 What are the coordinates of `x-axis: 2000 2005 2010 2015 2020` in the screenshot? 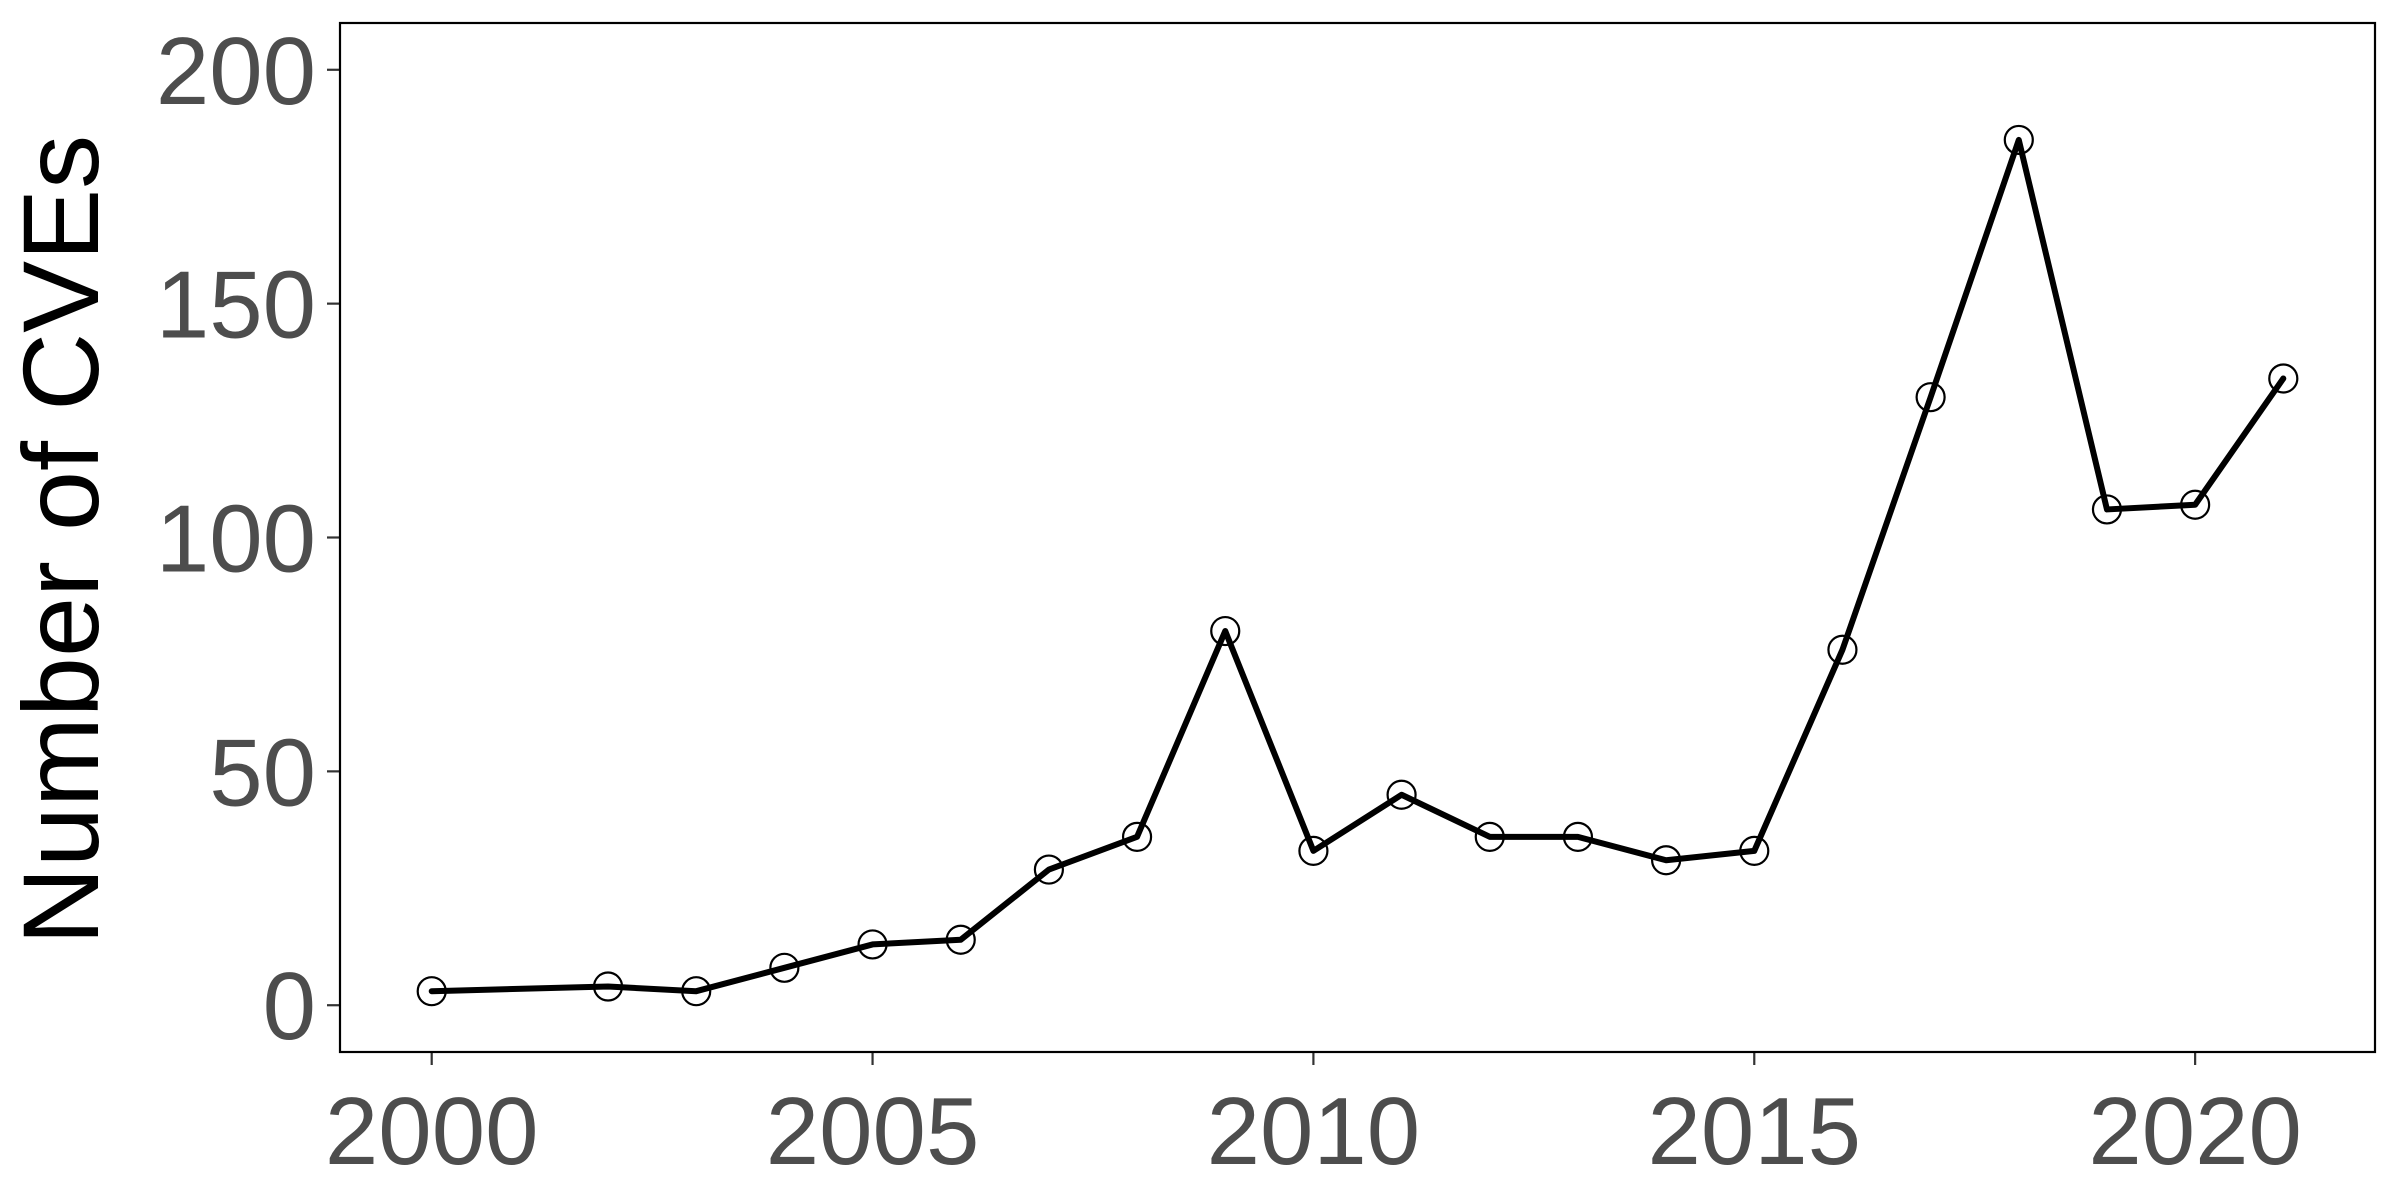 It's located at (1313, 1118).